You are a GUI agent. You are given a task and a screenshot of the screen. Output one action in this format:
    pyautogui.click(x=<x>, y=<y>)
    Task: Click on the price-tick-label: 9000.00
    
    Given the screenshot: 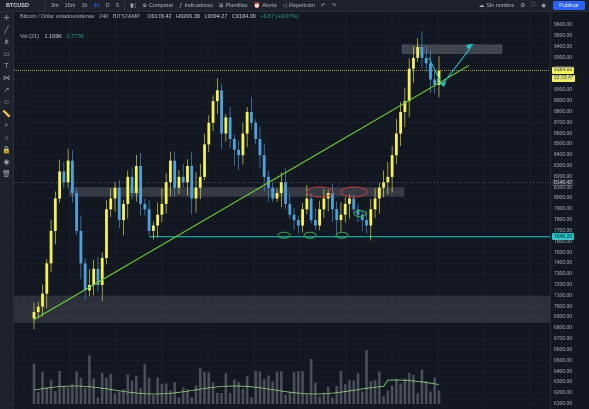 What is the action you would take?
    pyautogui.click(x=563, y=90)
    